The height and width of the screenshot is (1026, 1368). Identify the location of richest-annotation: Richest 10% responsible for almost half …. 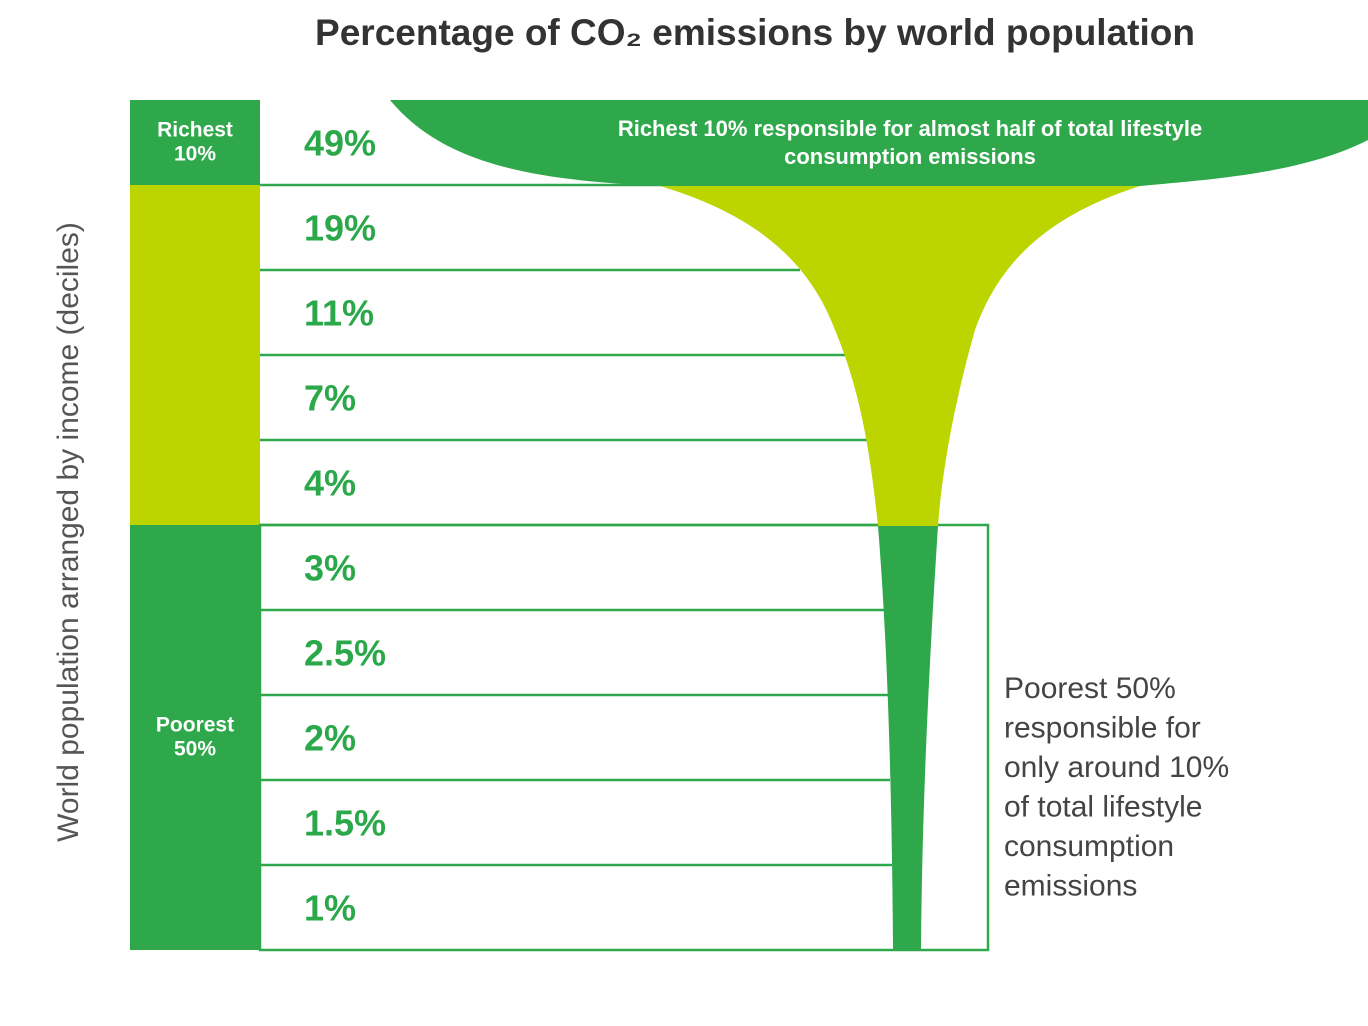
(910, 128).